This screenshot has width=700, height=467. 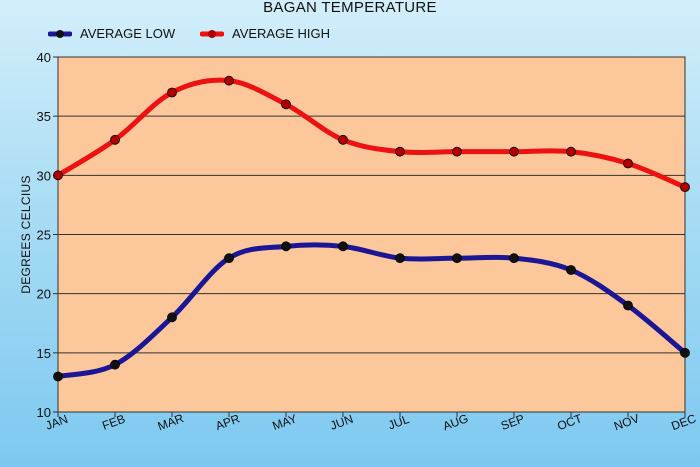 I want to click on legend-swatch-high, so click(x=212, y=34).